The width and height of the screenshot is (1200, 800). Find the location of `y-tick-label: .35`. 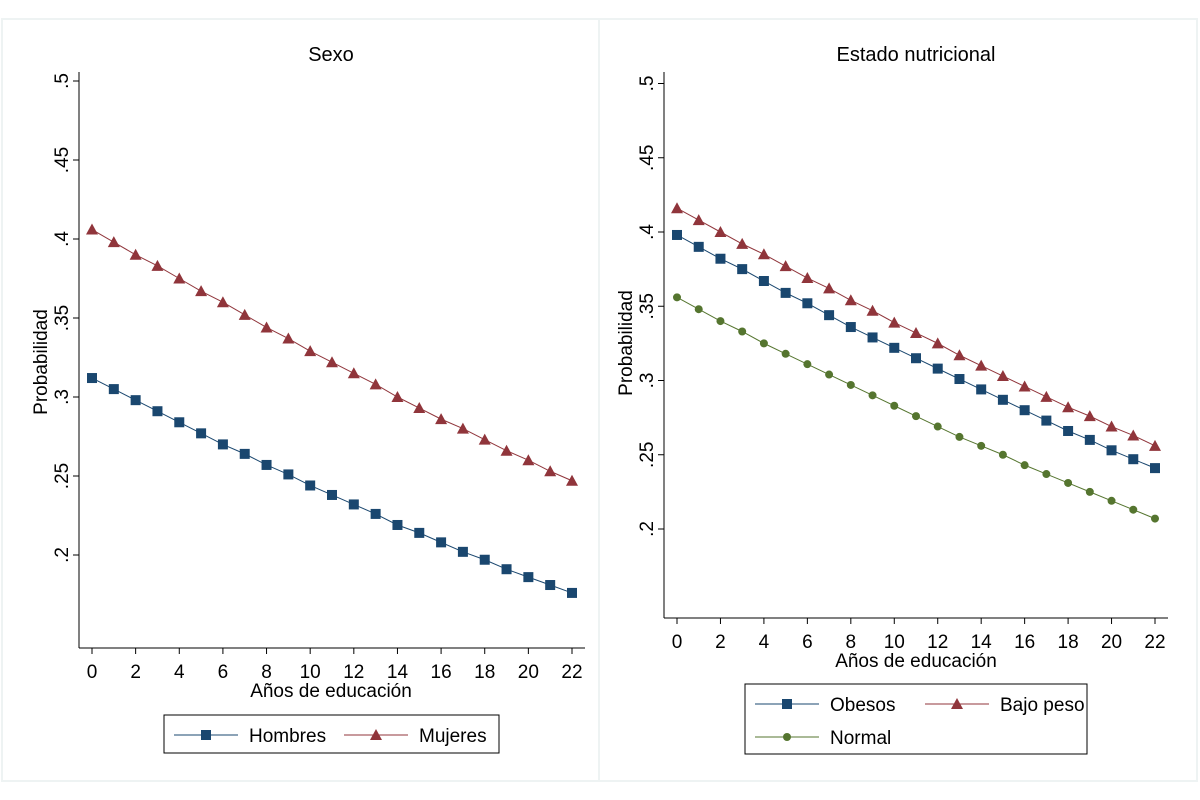

y-tick-label: .35 is located at coordinates (647, 306).